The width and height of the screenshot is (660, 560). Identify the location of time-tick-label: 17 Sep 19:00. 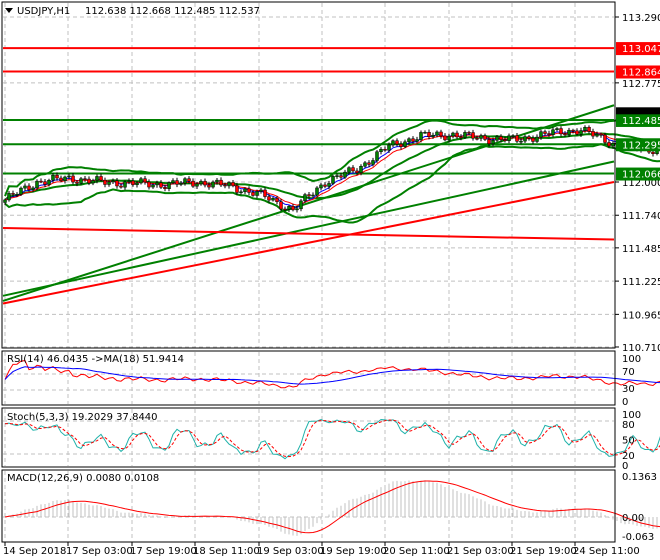
(163, 551).